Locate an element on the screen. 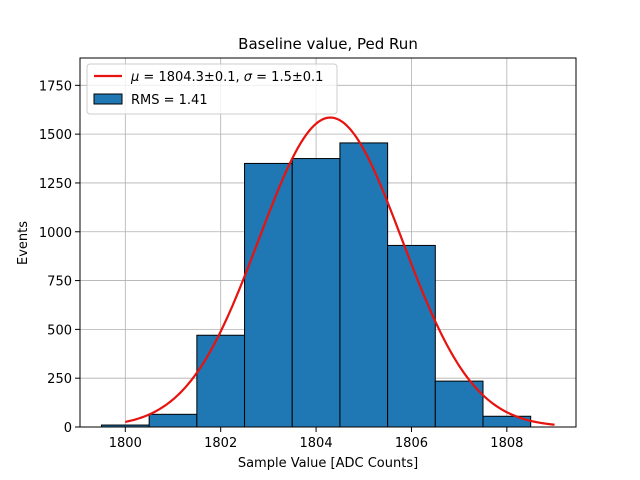 This screenshot has width=640, height=480. chart-title: Baseline value, Ped Run is located at coordinates (328, 44).